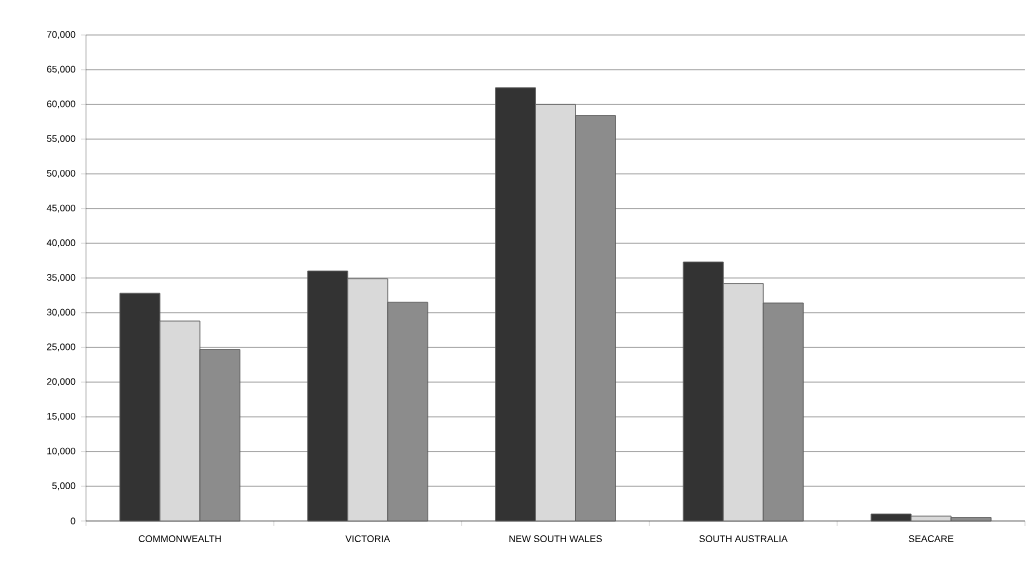 This screenshot has width=1034, height=585. I want to click on y-tick-label: 70,000, so click(61, 35).